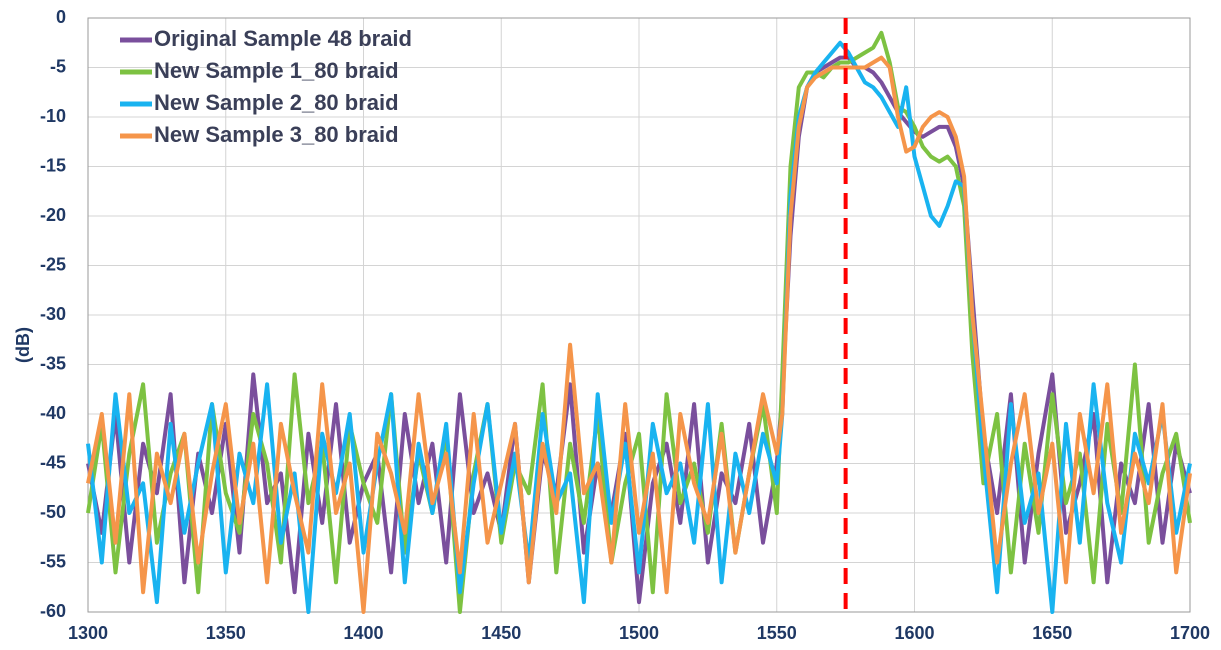 Image resolution: width=1221 pixels, height=650 pixels. I want to click on x-tick-label: 1700, so click(1190, 633).